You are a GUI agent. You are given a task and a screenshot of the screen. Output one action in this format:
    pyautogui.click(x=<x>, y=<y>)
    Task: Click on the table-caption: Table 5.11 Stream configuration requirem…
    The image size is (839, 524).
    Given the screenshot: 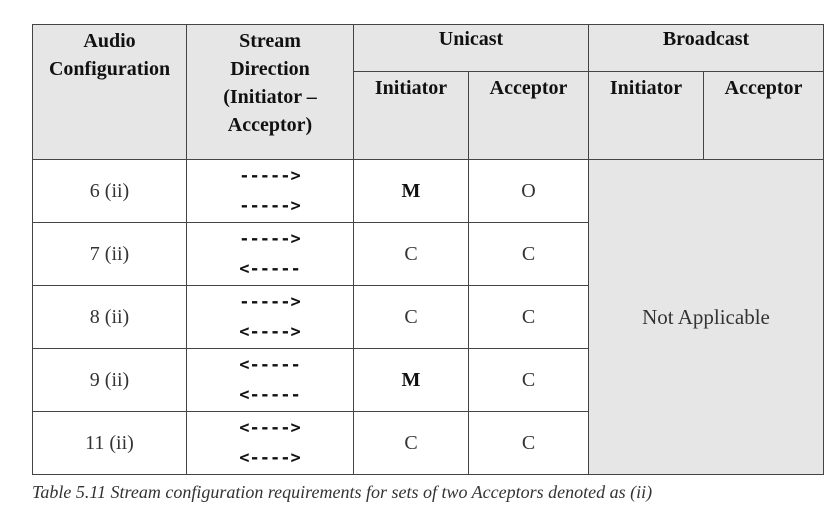 What is the action you would take?
    pyautogui.click(x=342, y=492)
    